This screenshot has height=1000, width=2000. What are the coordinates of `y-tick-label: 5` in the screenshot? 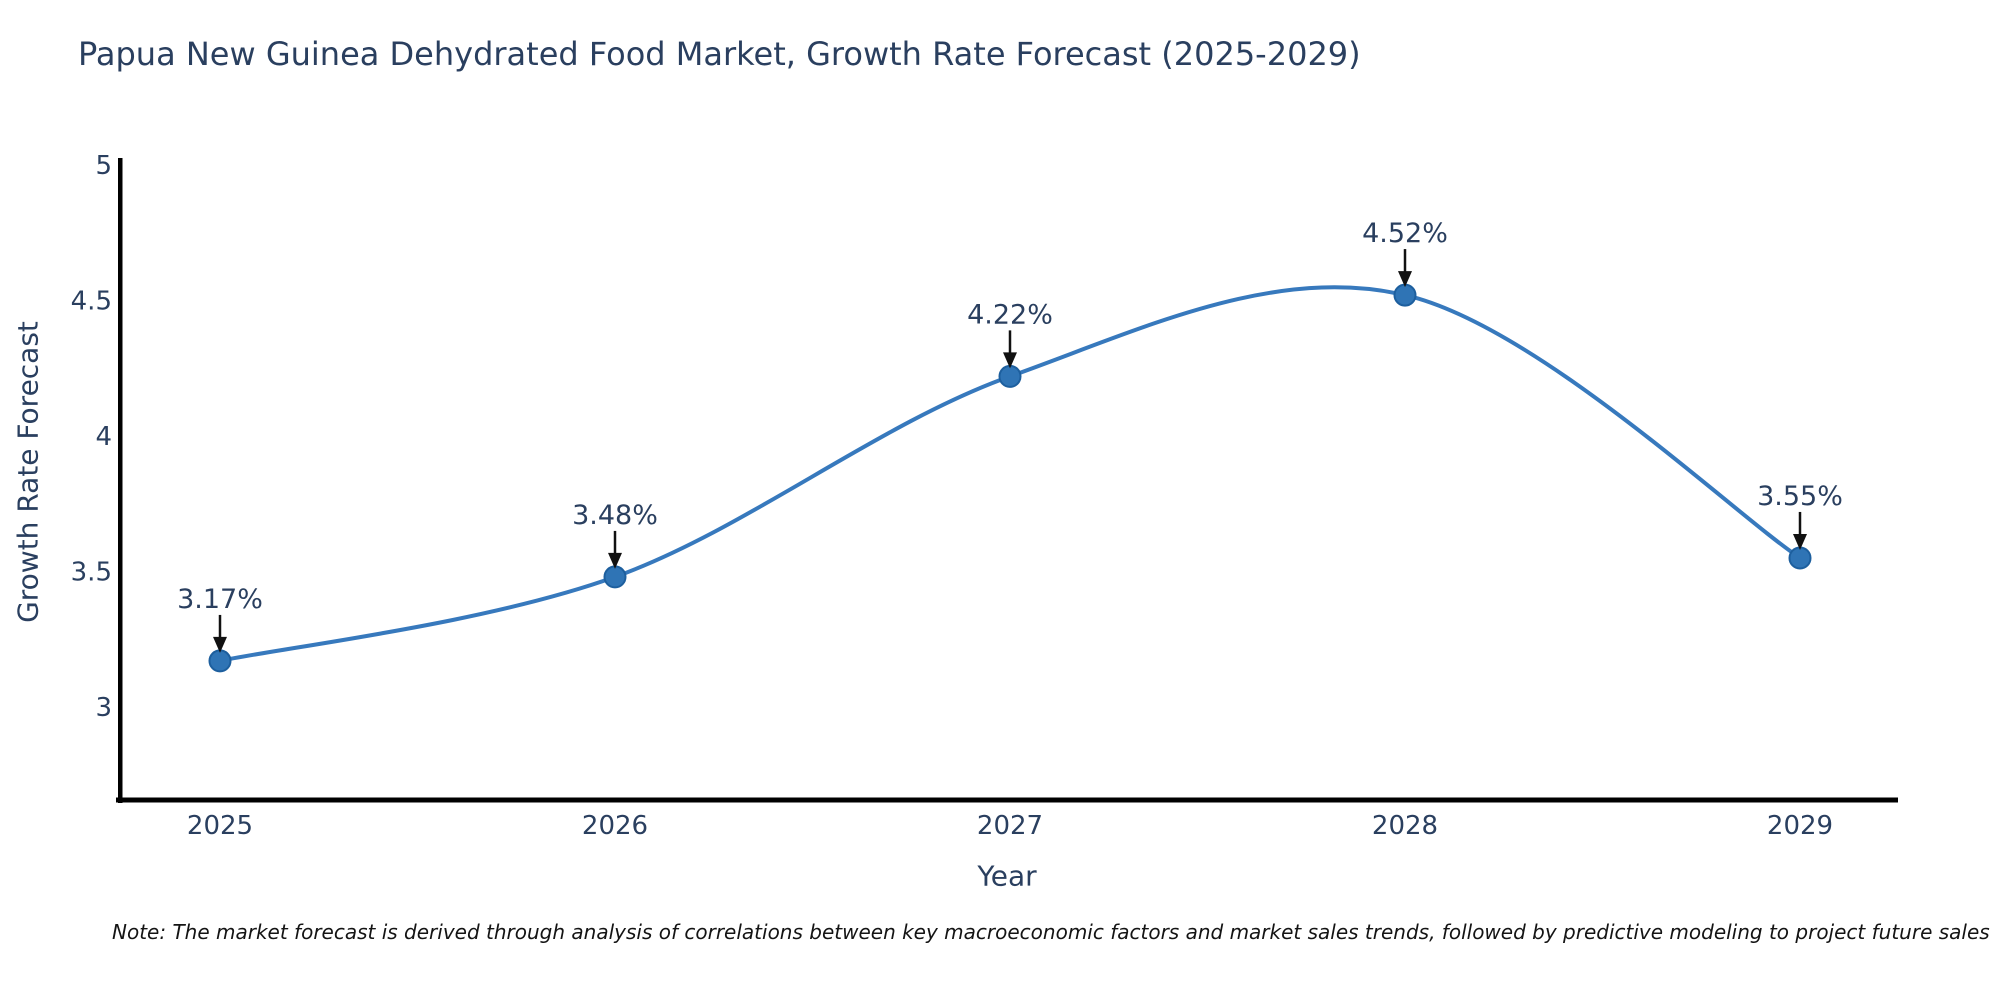 It's located at (103, 166).